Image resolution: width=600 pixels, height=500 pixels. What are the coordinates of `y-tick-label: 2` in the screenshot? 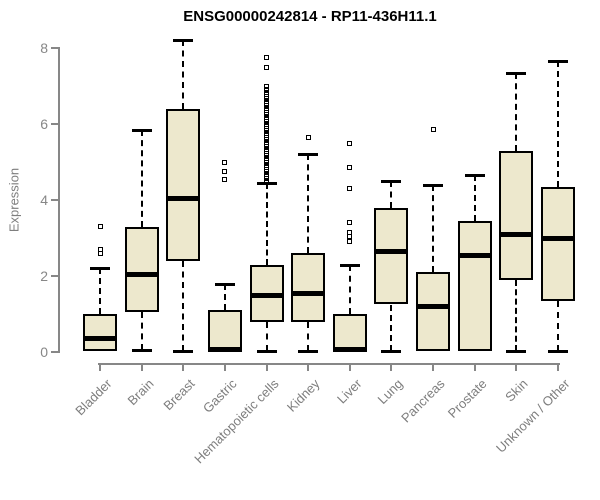 It's located at (44, 276).